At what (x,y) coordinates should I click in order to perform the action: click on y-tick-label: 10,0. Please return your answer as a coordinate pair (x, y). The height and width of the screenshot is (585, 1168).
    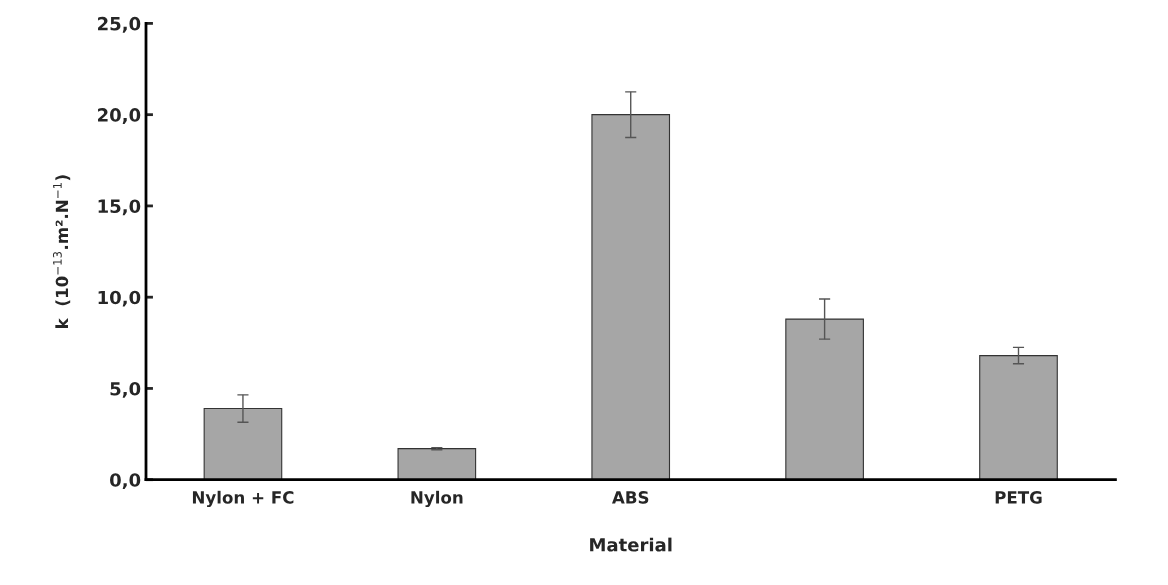
    Looking at the image, I should click on (119, 298).